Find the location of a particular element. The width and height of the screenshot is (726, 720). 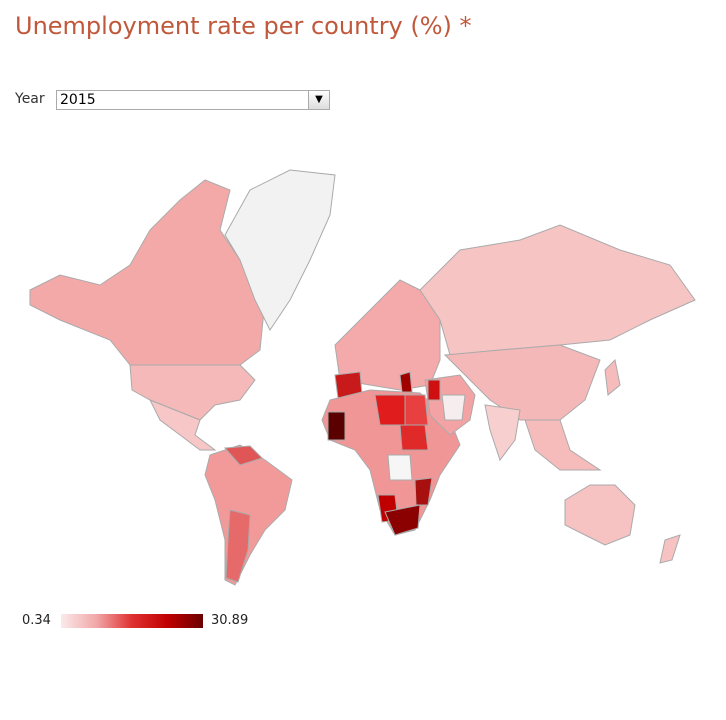

mauritania is located at coordinates (336, 426).